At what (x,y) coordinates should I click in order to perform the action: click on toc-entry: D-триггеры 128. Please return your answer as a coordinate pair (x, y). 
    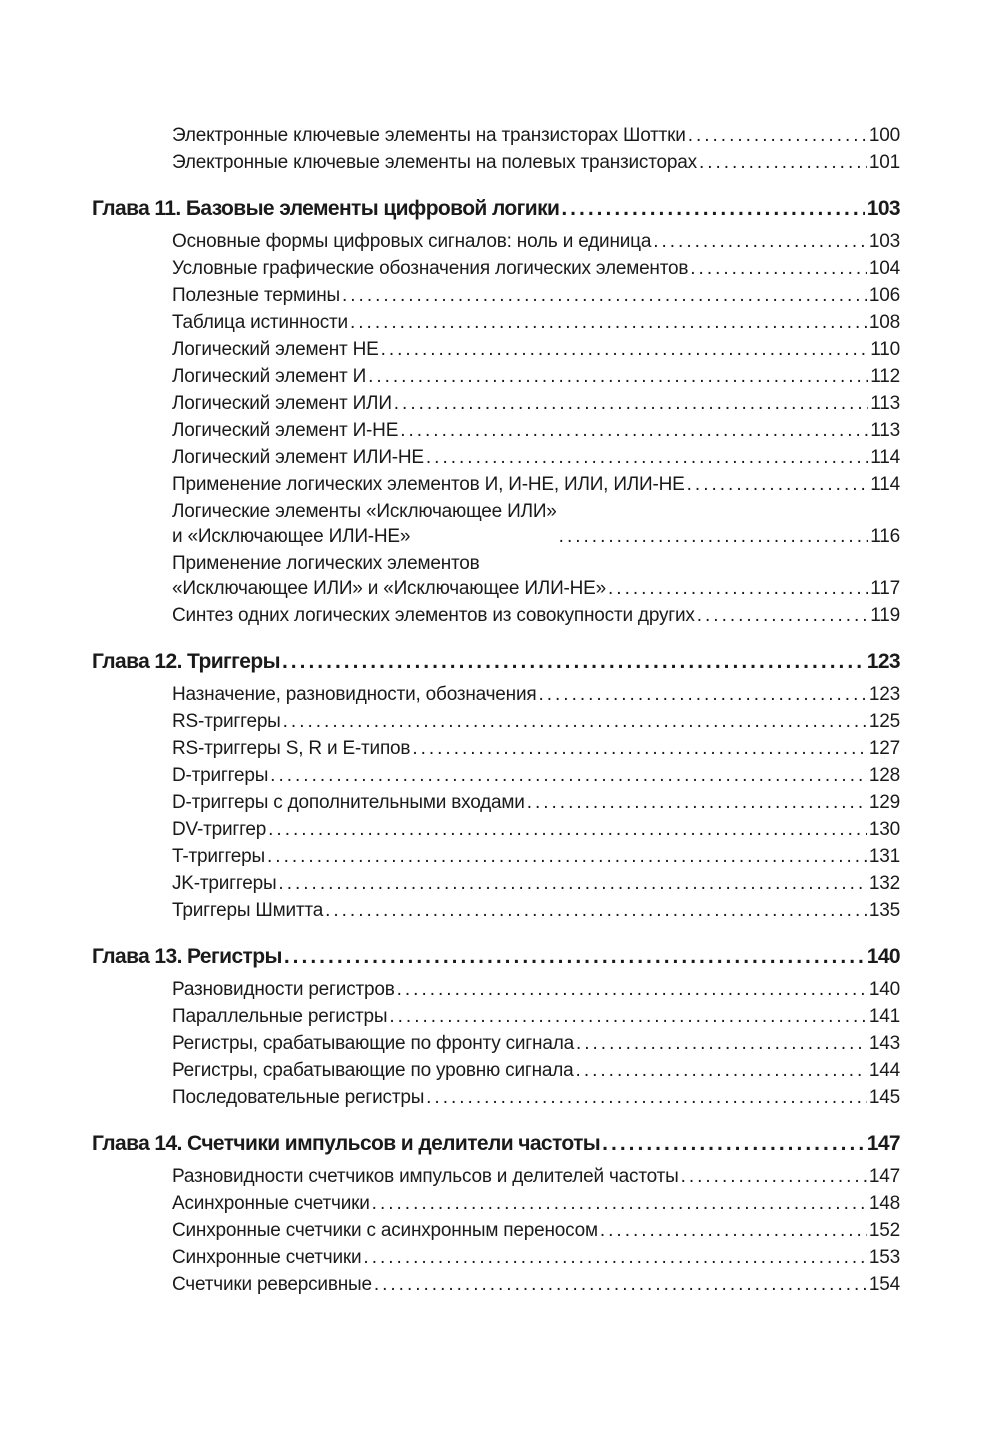
    Looking at the image, I should click on (536, 775).